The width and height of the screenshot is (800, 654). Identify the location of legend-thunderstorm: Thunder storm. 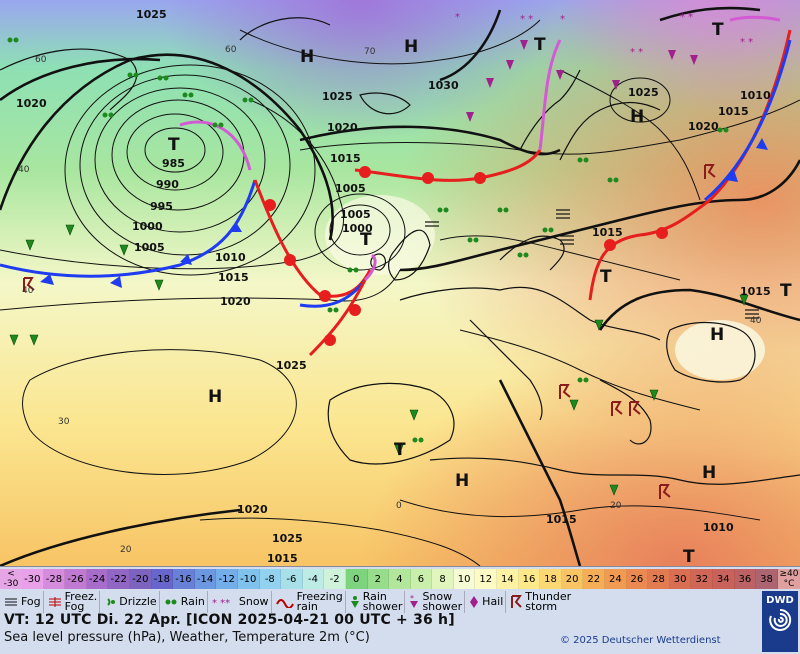
(540, 602).